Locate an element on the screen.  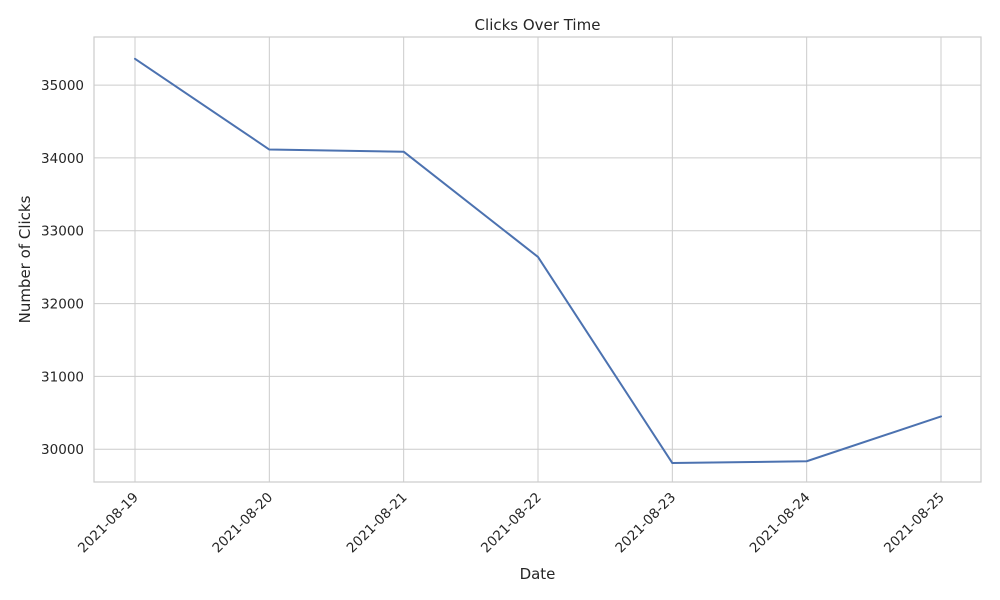
y-tick-label: 31000 is located at coordinates (62, 377).